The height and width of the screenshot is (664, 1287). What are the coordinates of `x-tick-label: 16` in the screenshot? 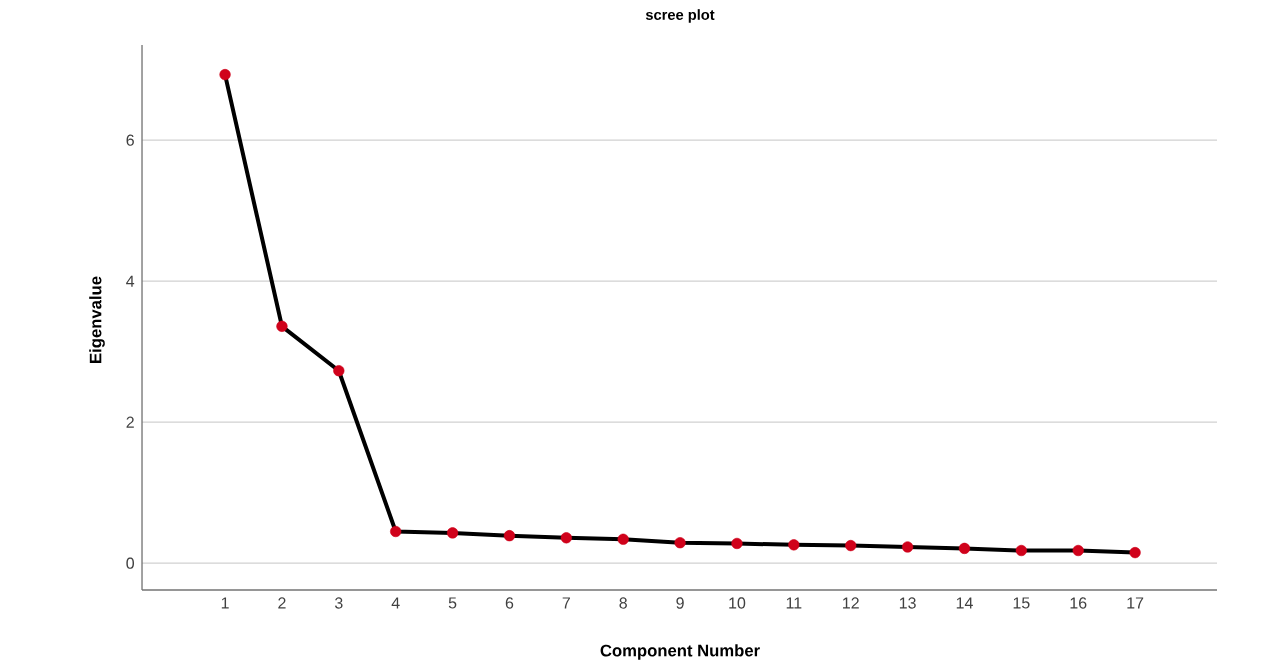 It's located at (1078, 603).